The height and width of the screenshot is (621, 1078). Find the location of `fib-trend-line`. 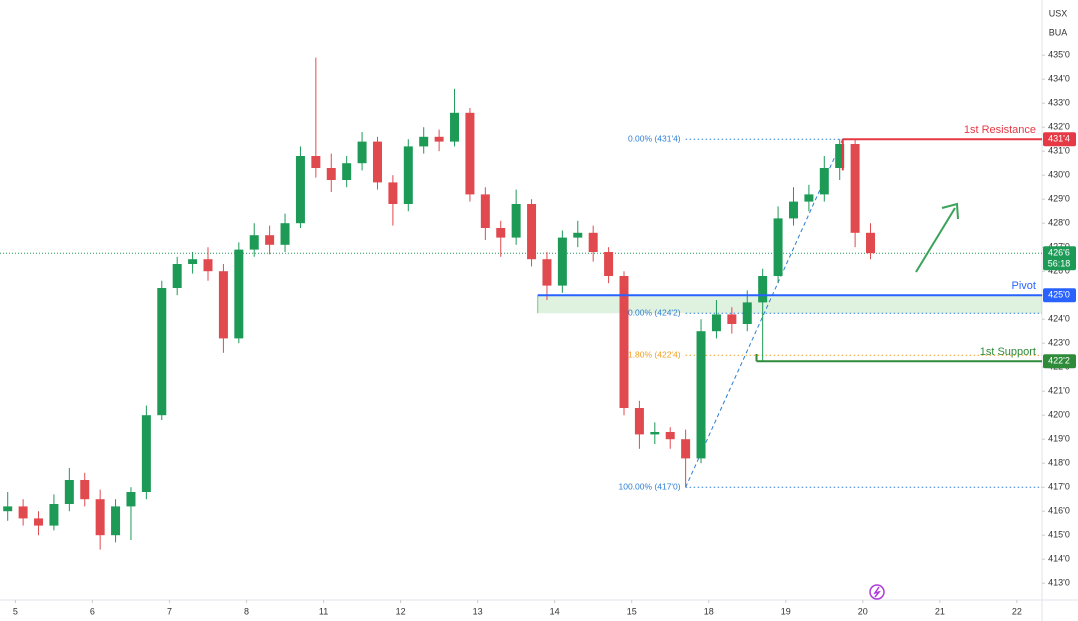

fib-trend-line is located at coordinates (764, 313).